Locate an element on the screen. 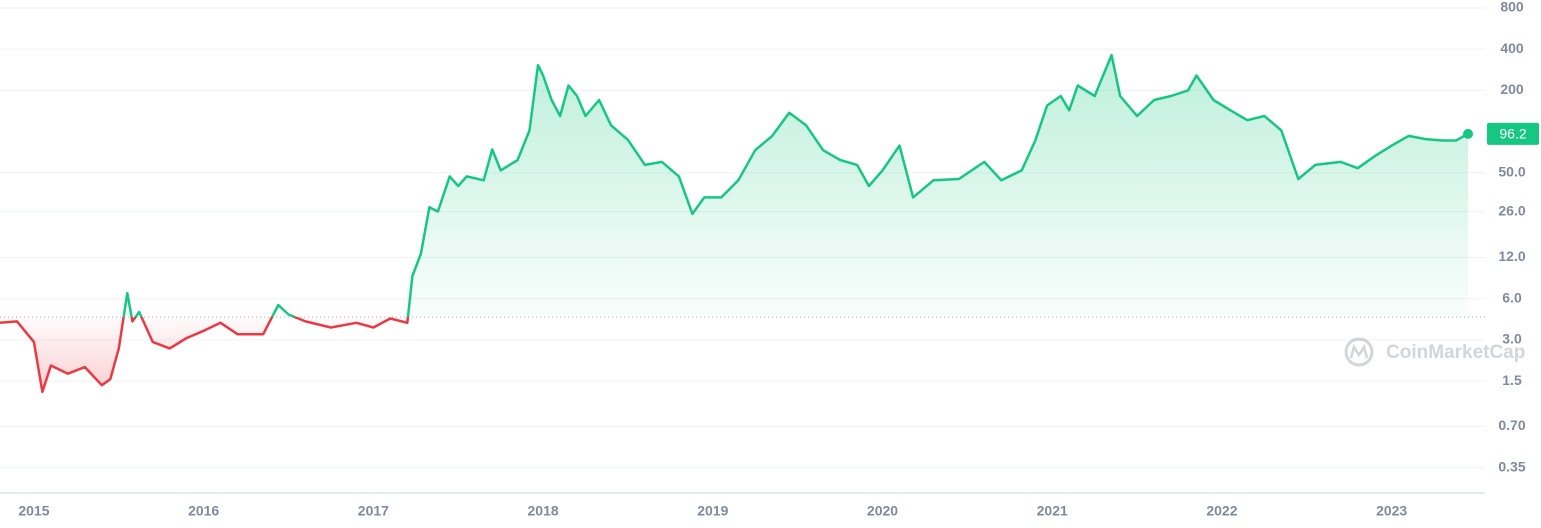  y-tick-label: 800 is located at coordinates (1512, 7).